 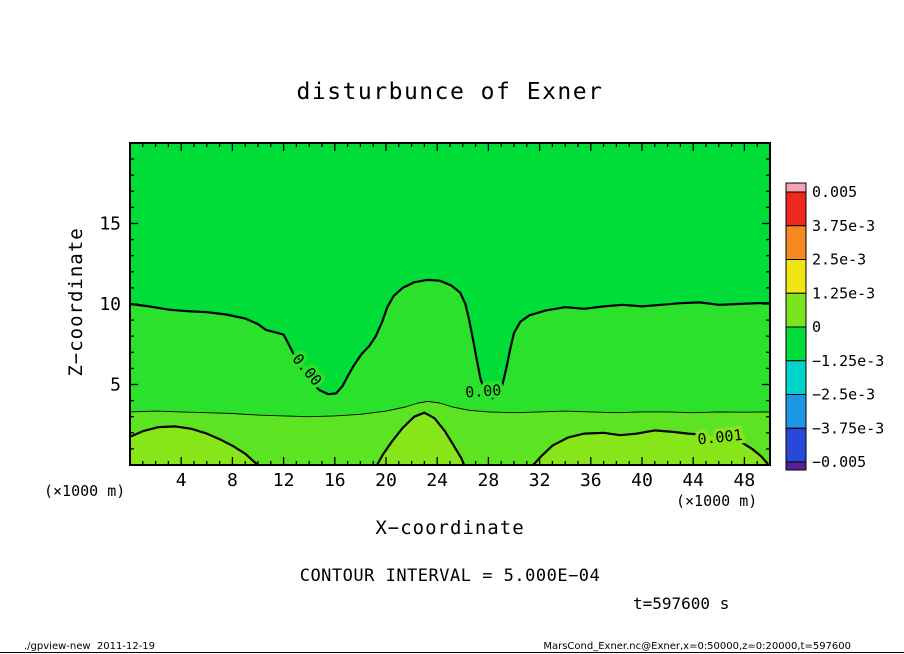 What do you see at coordinates (450, 409) in the screenshot?
I see `contour-line-0.0005` at bounding box center [450, 409].